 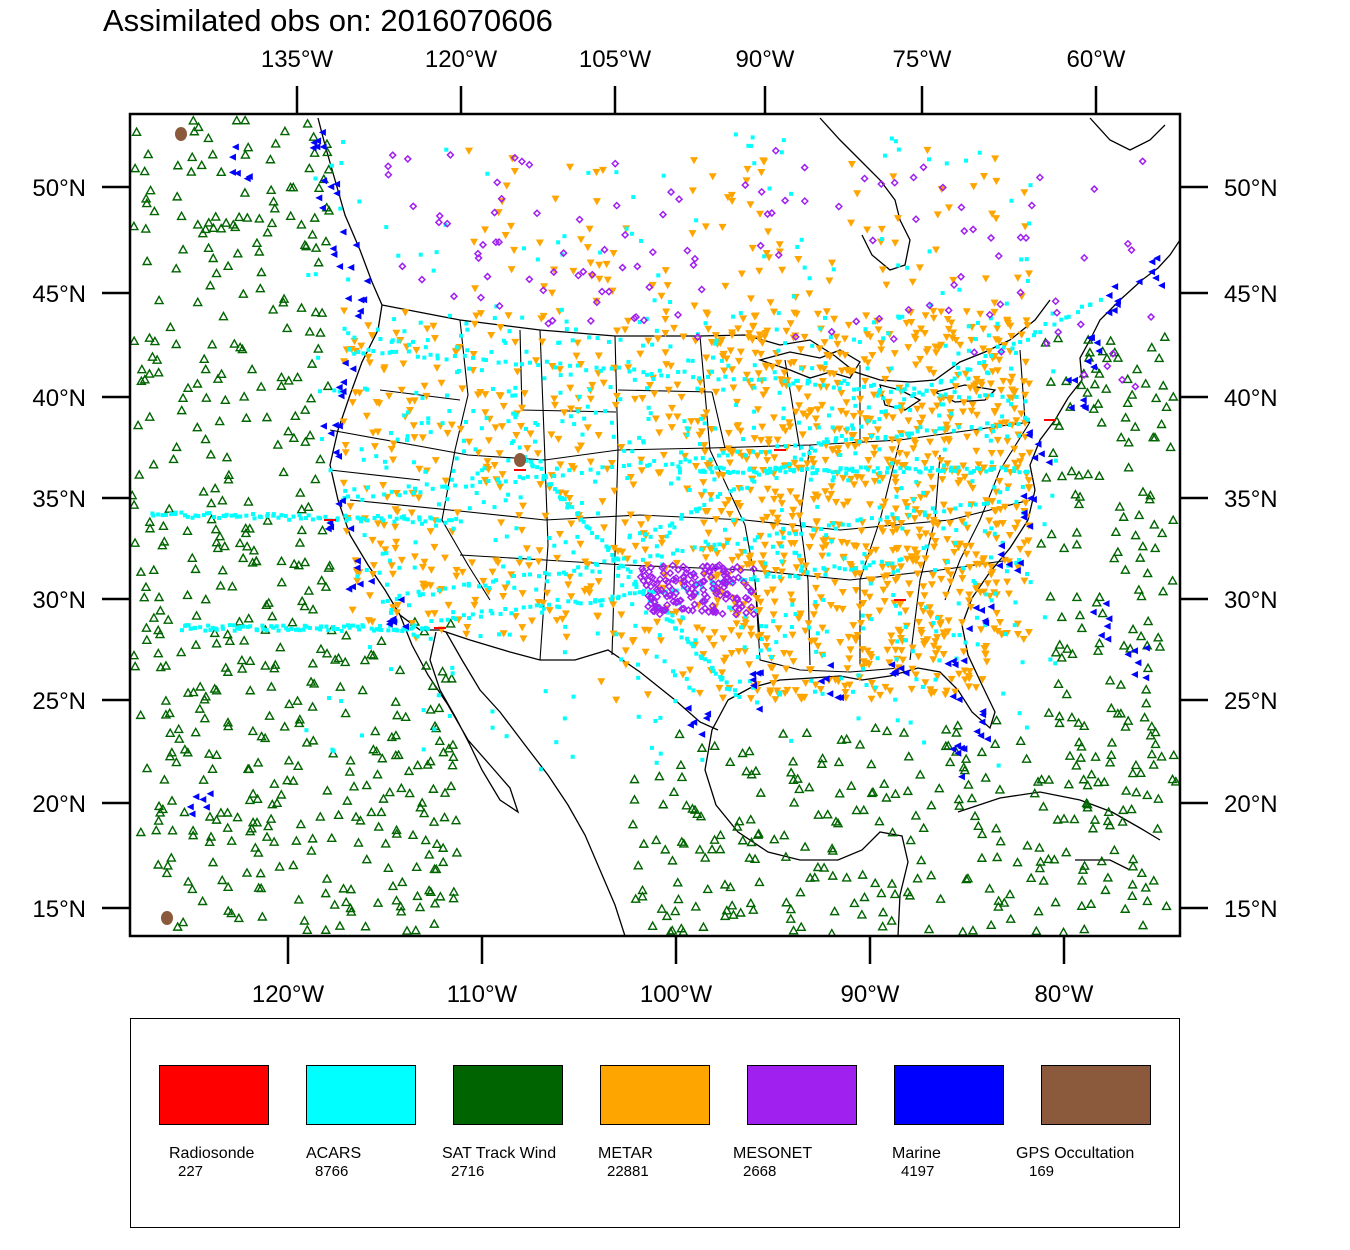 What do you see at coordinates (288, 994) in the screenshot?
I see `bottom-lon-label: 120°W` at bounding box center [288, 994].